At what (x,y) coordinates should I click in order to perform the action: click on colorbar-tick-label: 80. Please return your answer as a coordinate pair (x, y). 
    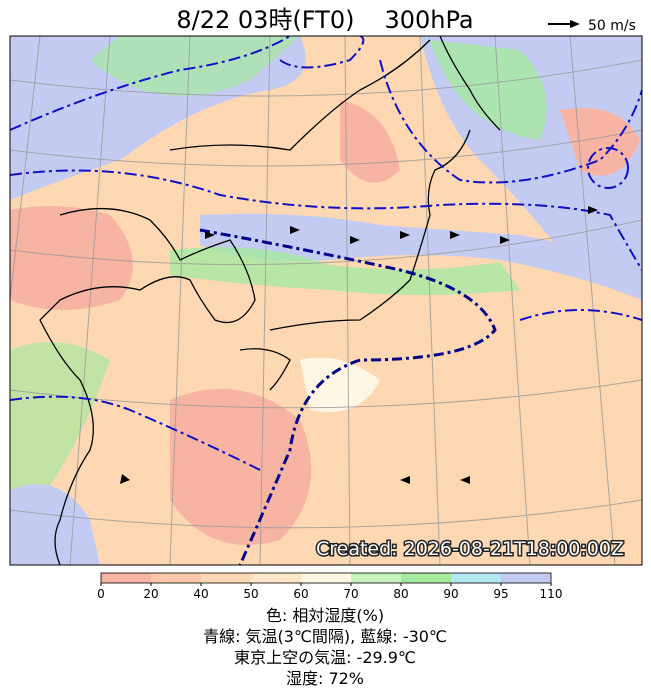
    Looking at the image, I should click on (400, 594).